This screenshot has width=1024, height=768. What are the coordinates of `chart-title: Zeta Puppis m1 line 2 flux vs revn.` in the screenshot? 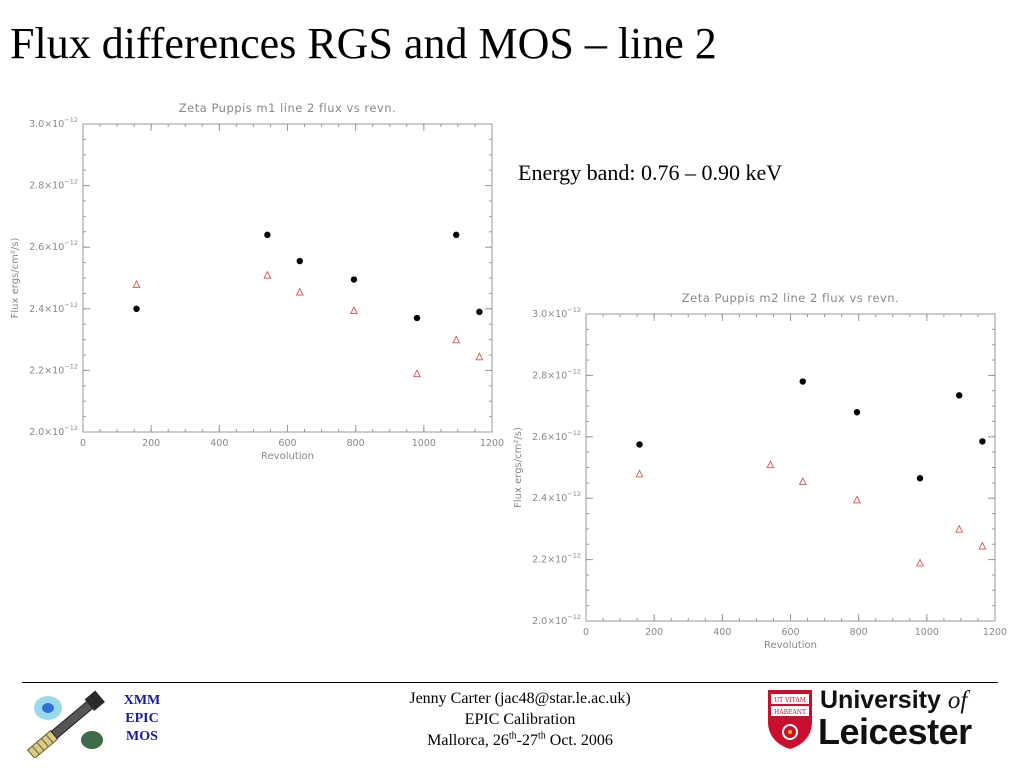 It's located at (287, 108).